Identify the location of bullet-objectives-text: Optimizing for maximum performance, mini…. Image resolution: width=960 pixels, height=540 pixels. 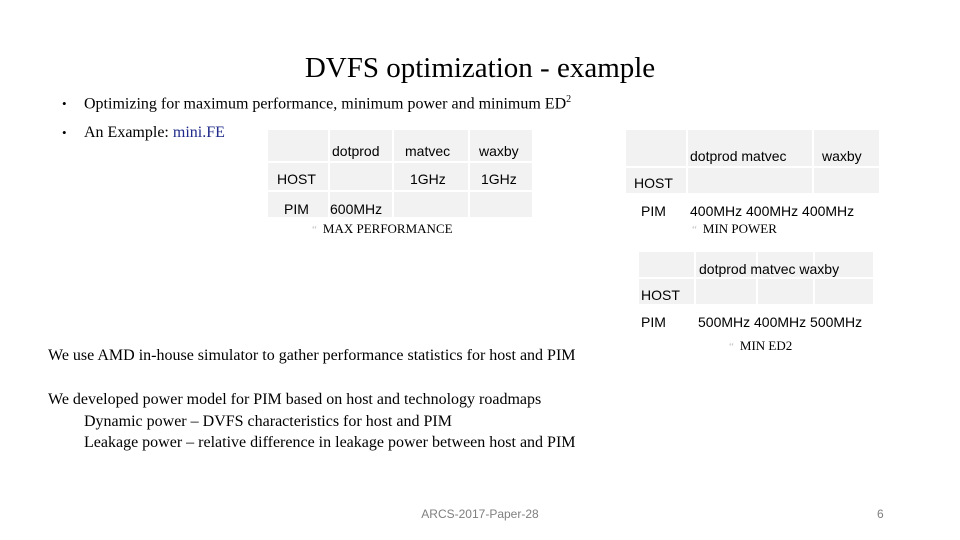
(325, 104).